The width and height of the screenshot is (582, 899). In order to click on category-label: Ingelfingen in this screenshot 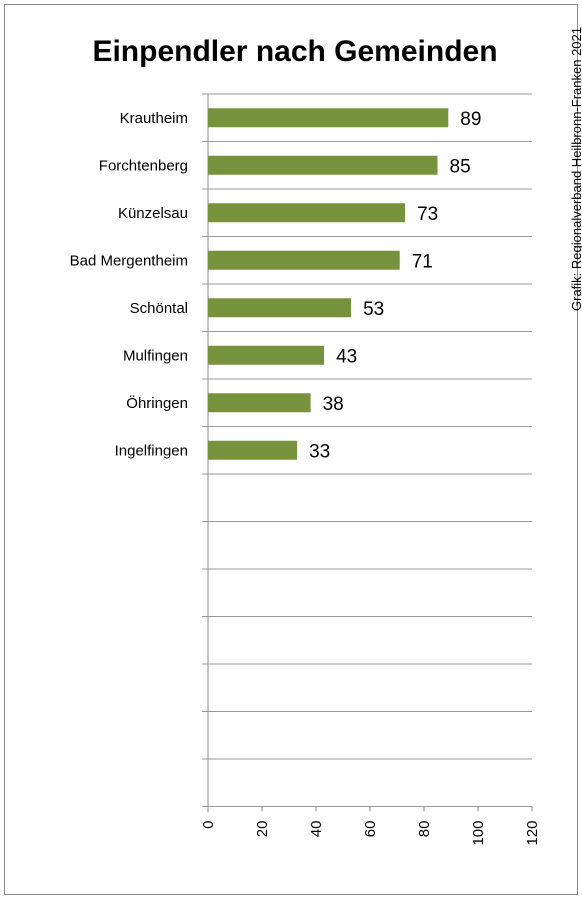, I will do `click(151, 450)`.